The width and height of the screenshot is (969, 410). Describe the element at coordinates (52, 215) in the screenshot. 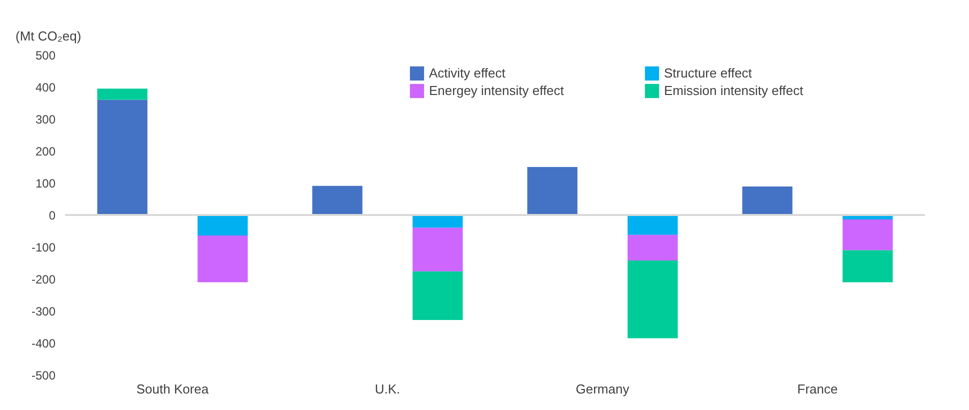

I see `y-tick-label: 0` at that location.